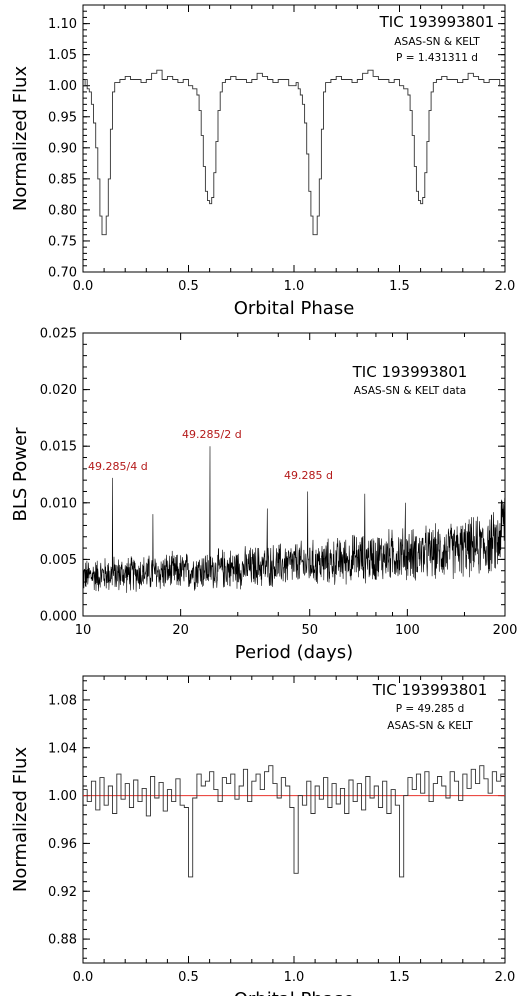  Describe the element at coordinates (62, 700) in the screenshot. I see `y-tick-label: 1.08` at that location.